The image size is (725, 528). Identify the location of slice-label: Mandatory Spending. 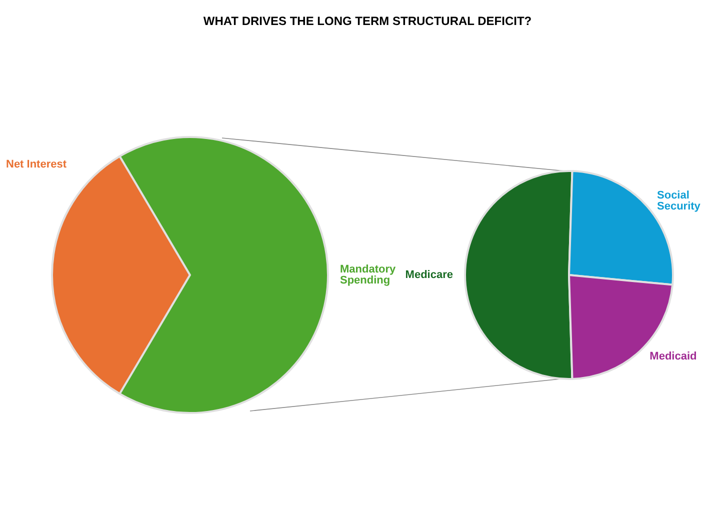
(369, 275).